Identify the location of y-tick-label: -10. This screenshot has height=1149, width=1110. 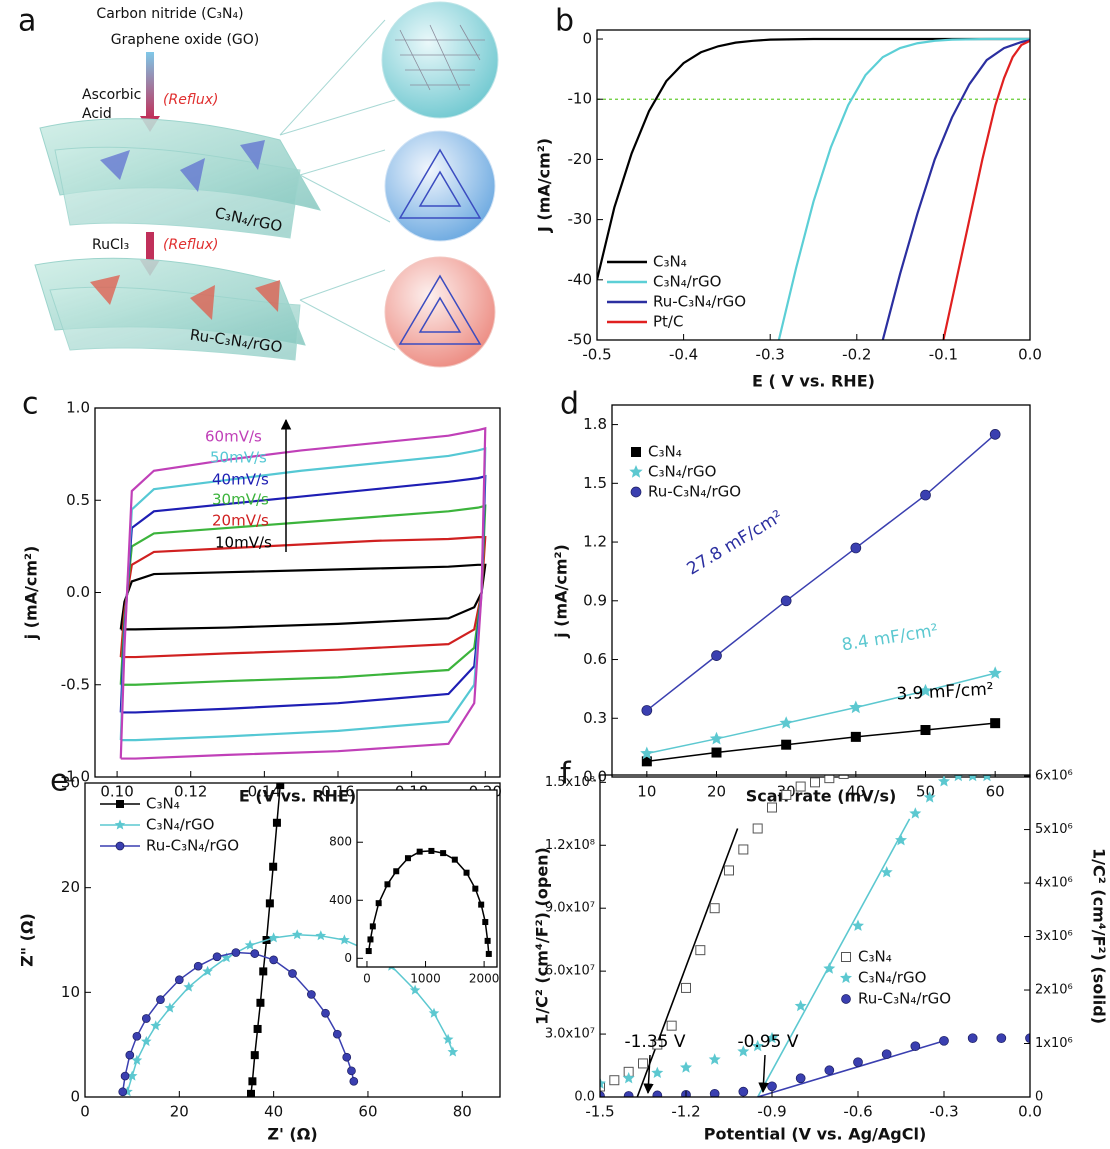
(580, 99).